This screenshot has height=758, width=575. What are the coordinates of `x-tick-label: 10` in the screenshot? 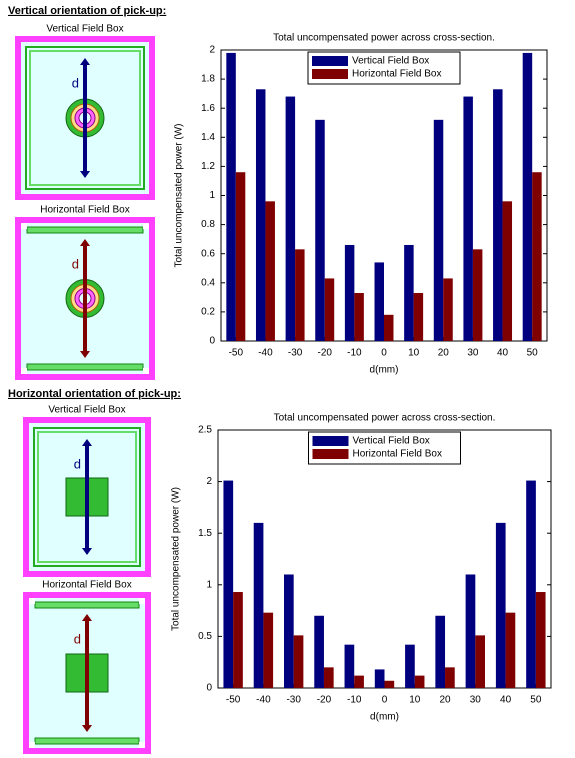 It's located at (415, 700).